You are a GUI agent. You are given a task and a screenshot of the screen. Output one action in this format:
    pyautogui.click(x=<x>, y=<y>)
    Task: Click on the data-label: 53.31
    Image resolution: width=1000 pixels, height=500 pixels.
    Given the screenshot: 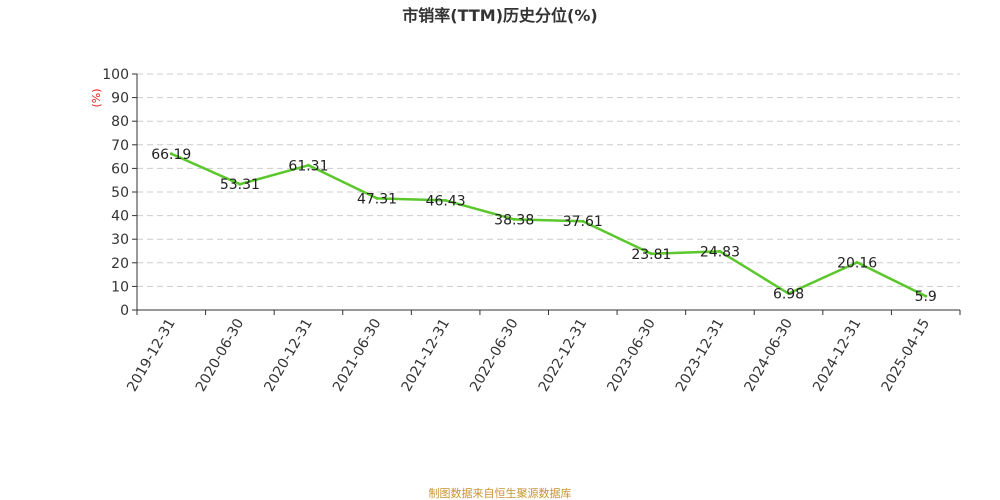 What is the action you would take?
    pyautogui.click(x=240, y=185)
    